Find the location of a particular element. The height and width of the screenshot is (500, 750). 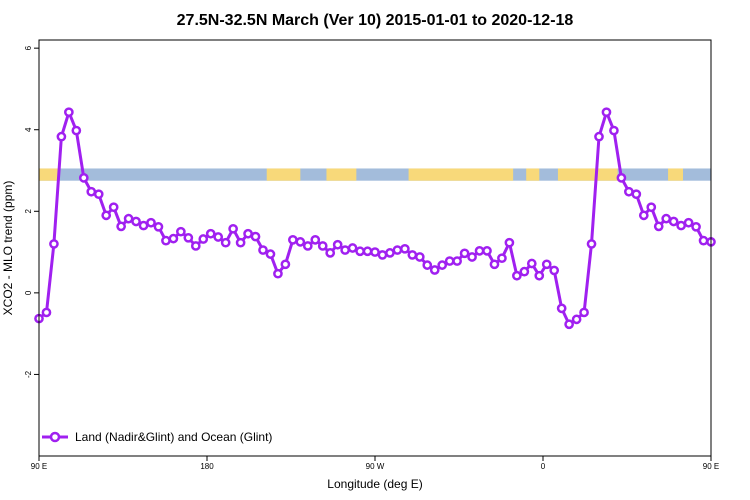

ocean-strip is located at coordinates (375, 174).